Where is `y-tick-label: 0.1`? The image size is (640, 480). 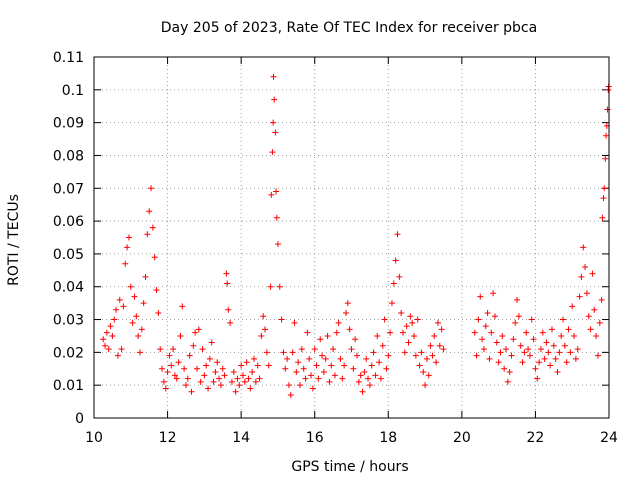 y-tick-label: 0.1 is located at coordinates (73, 91).